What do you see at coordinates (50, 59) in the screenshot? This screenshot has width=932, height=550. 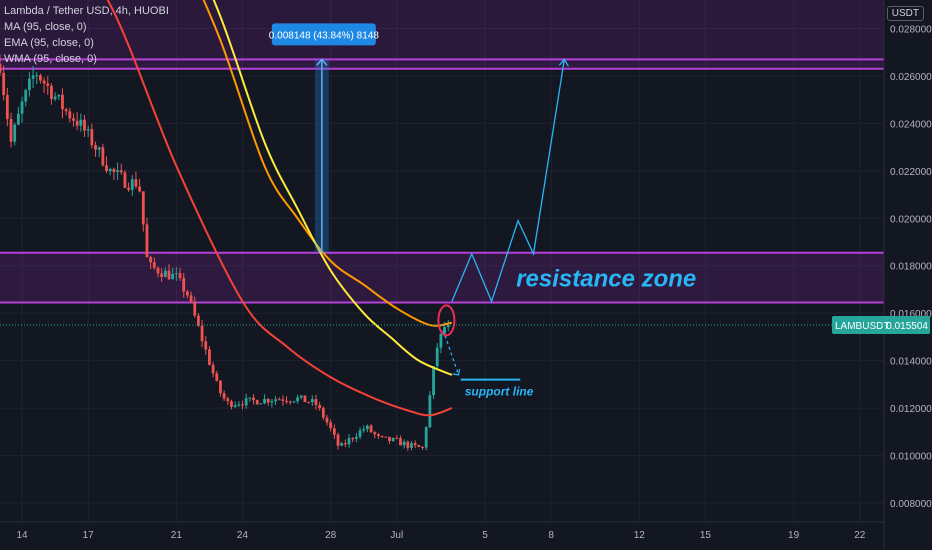 I see `legend-wma: WMA (95, close, 0)` at bounding box center [50, 59].